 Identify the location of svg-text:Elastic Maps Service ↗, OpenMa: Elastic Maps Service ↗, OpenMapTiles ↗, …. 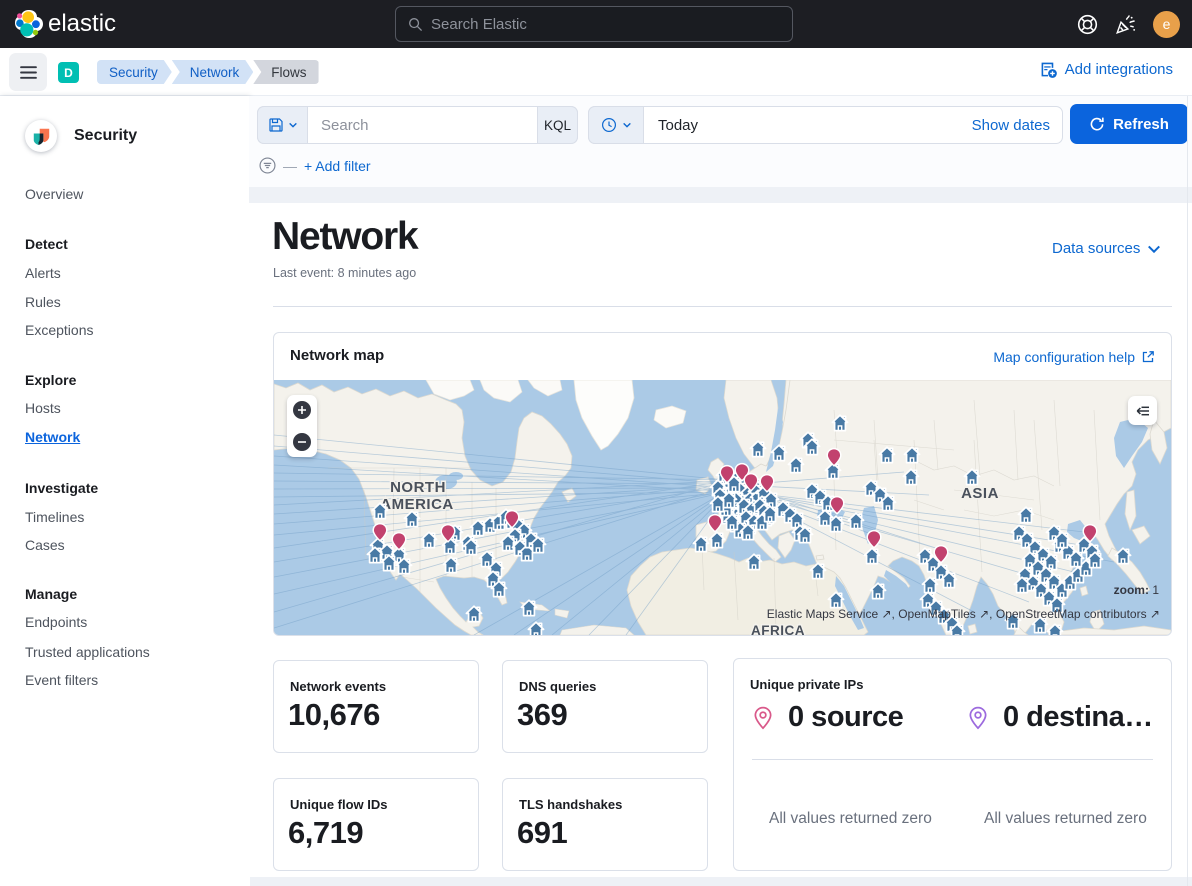
(963, 614).